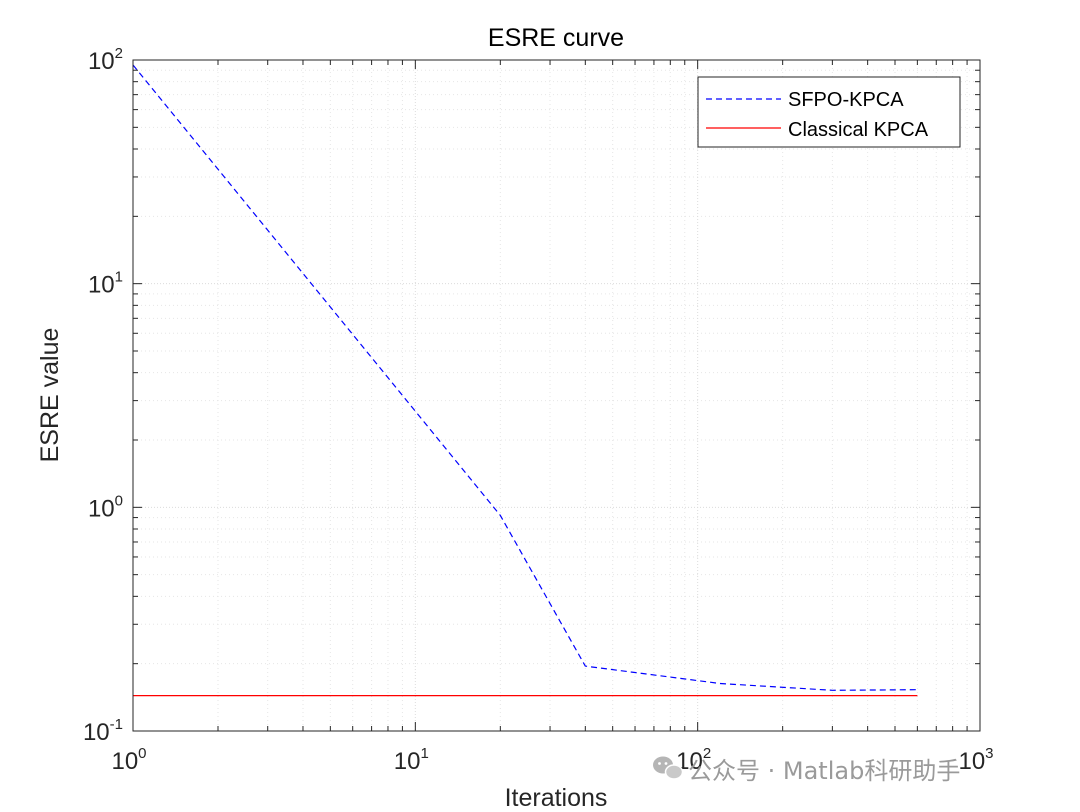  What do you see at coordinates (105, 60) in the screenshot?
I see `y-tick-label: 10²` at bounding box center [105, 60].